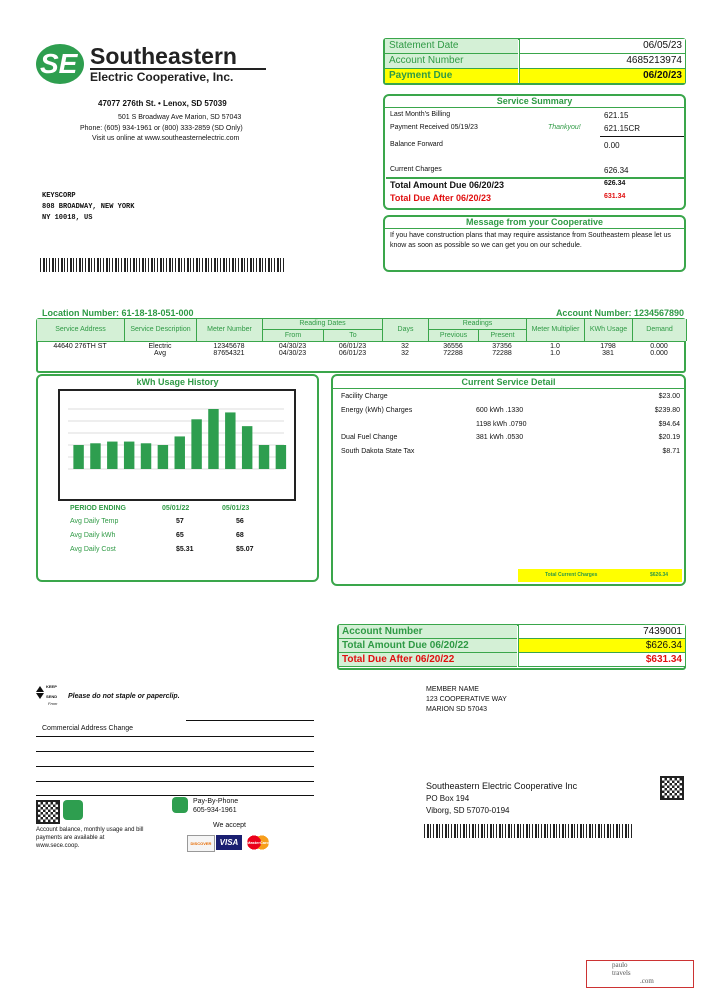 The image size is (720, 1000). Describe the element at coordinates (201, 843) in the screenshot. I see `card-discover: DISCOVER` at that location.